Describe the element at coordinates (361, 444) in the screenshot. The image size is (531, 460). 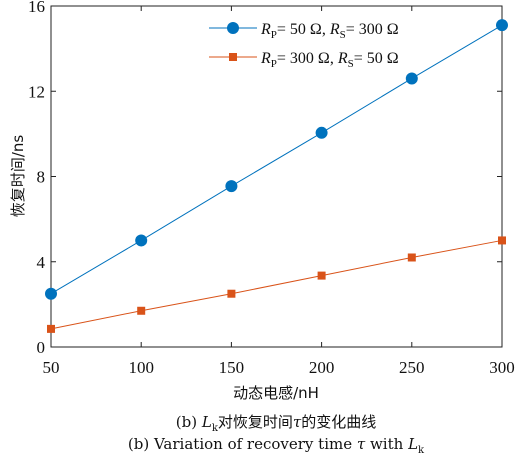
I see `caption-2-tau: τ` at that location.